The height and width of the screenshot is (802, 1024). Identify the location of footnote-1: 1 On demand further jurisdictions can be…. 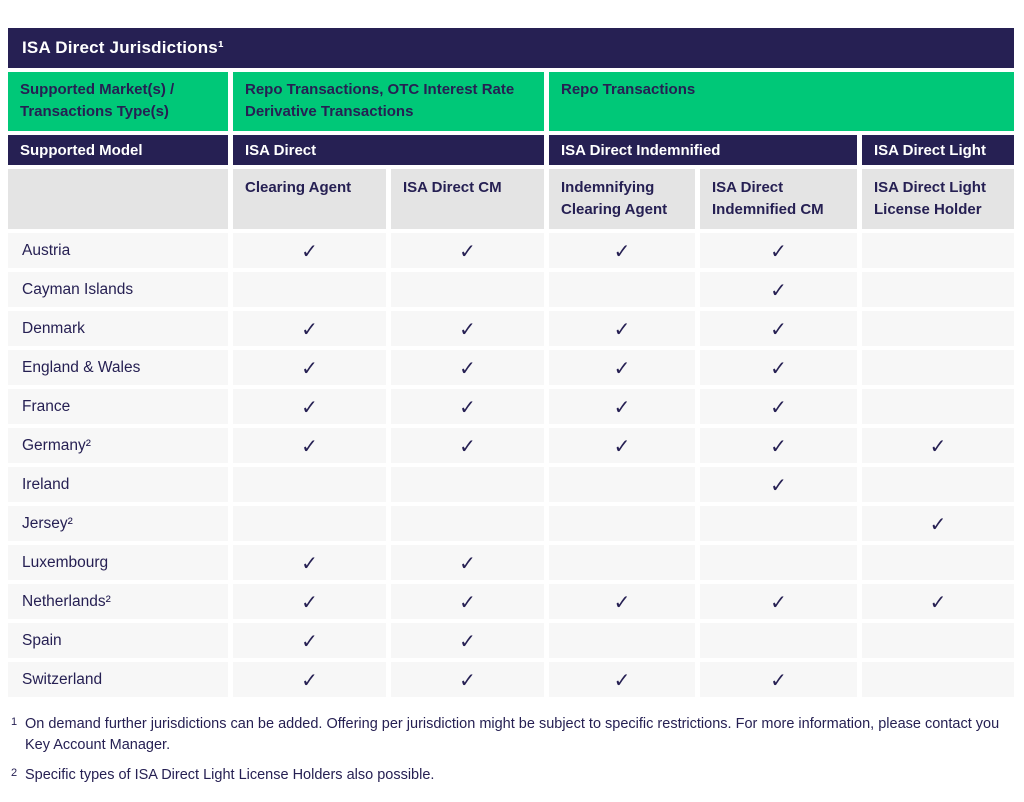
(513, 735).